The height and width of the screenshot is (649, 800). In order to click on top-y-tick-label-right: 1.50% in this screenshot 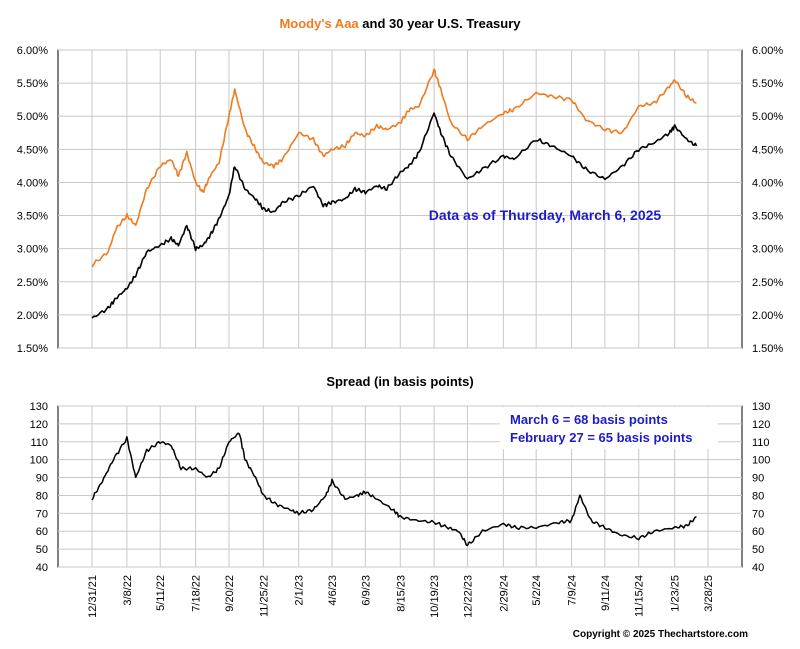, I will do `click(767, 349)`.